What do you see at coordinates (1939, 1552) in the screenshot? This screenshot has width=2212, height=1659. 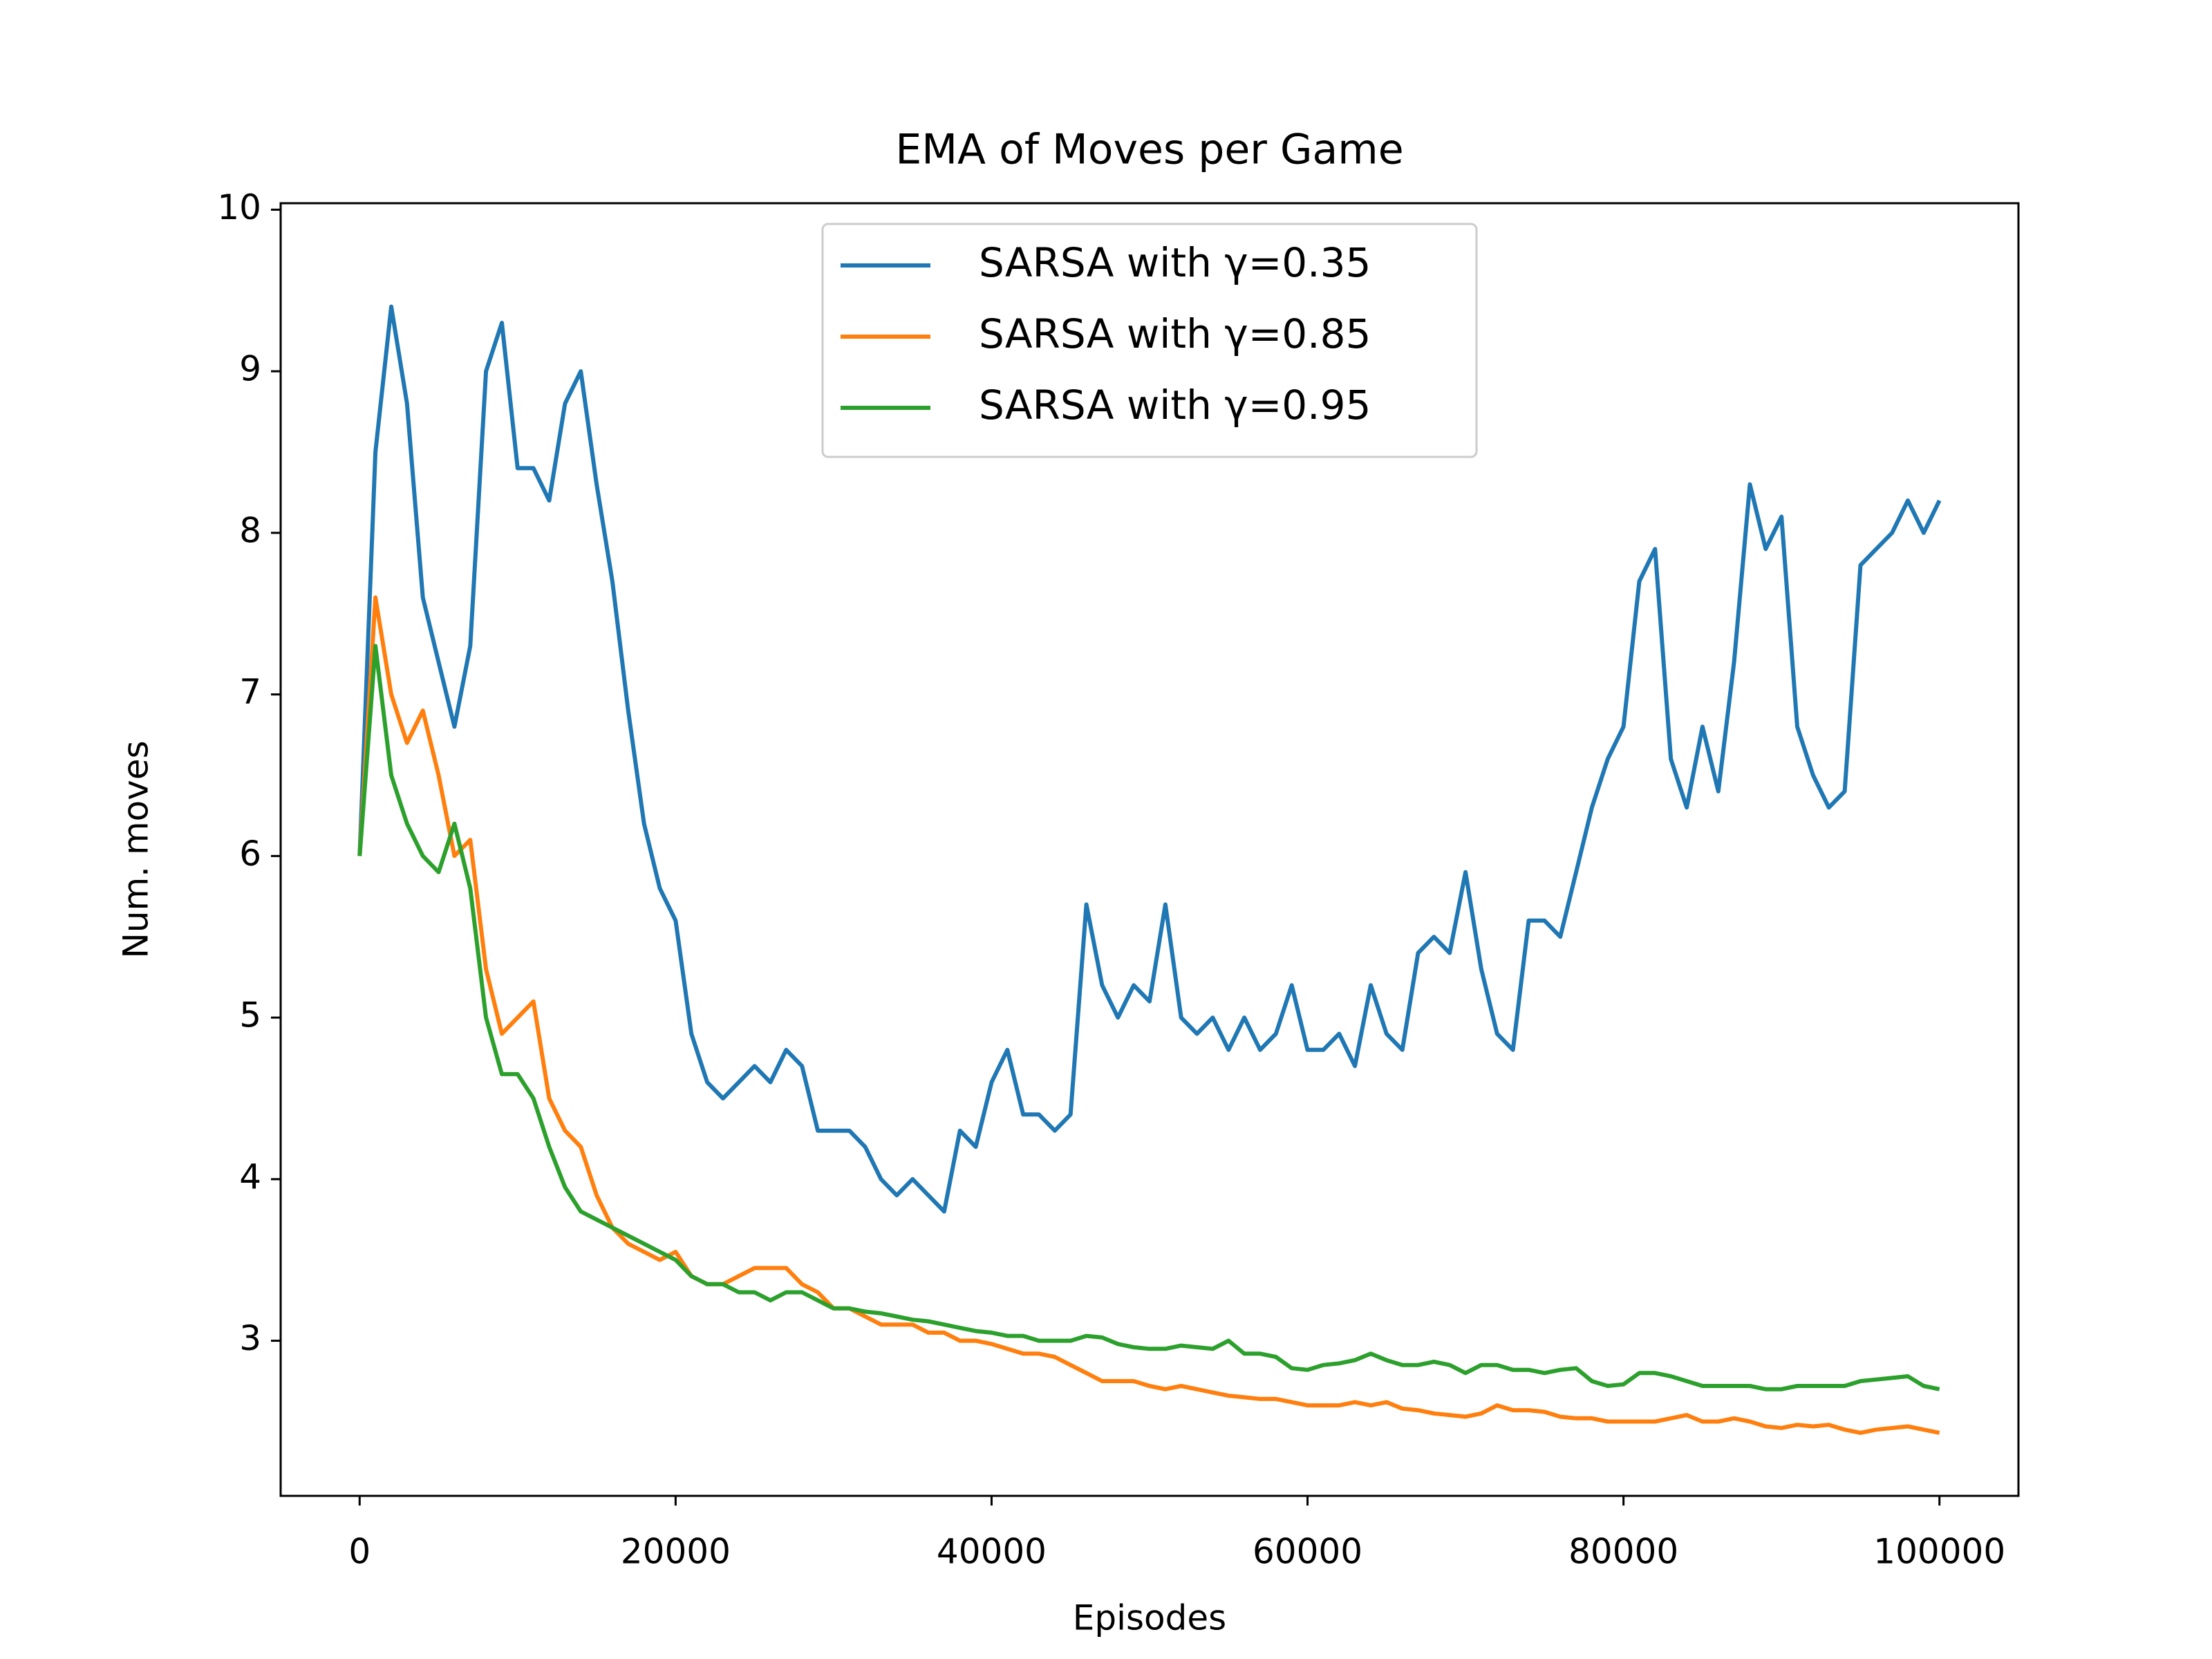 I see `x-tick-label: 100000` at bounding box center [1939, 1552].